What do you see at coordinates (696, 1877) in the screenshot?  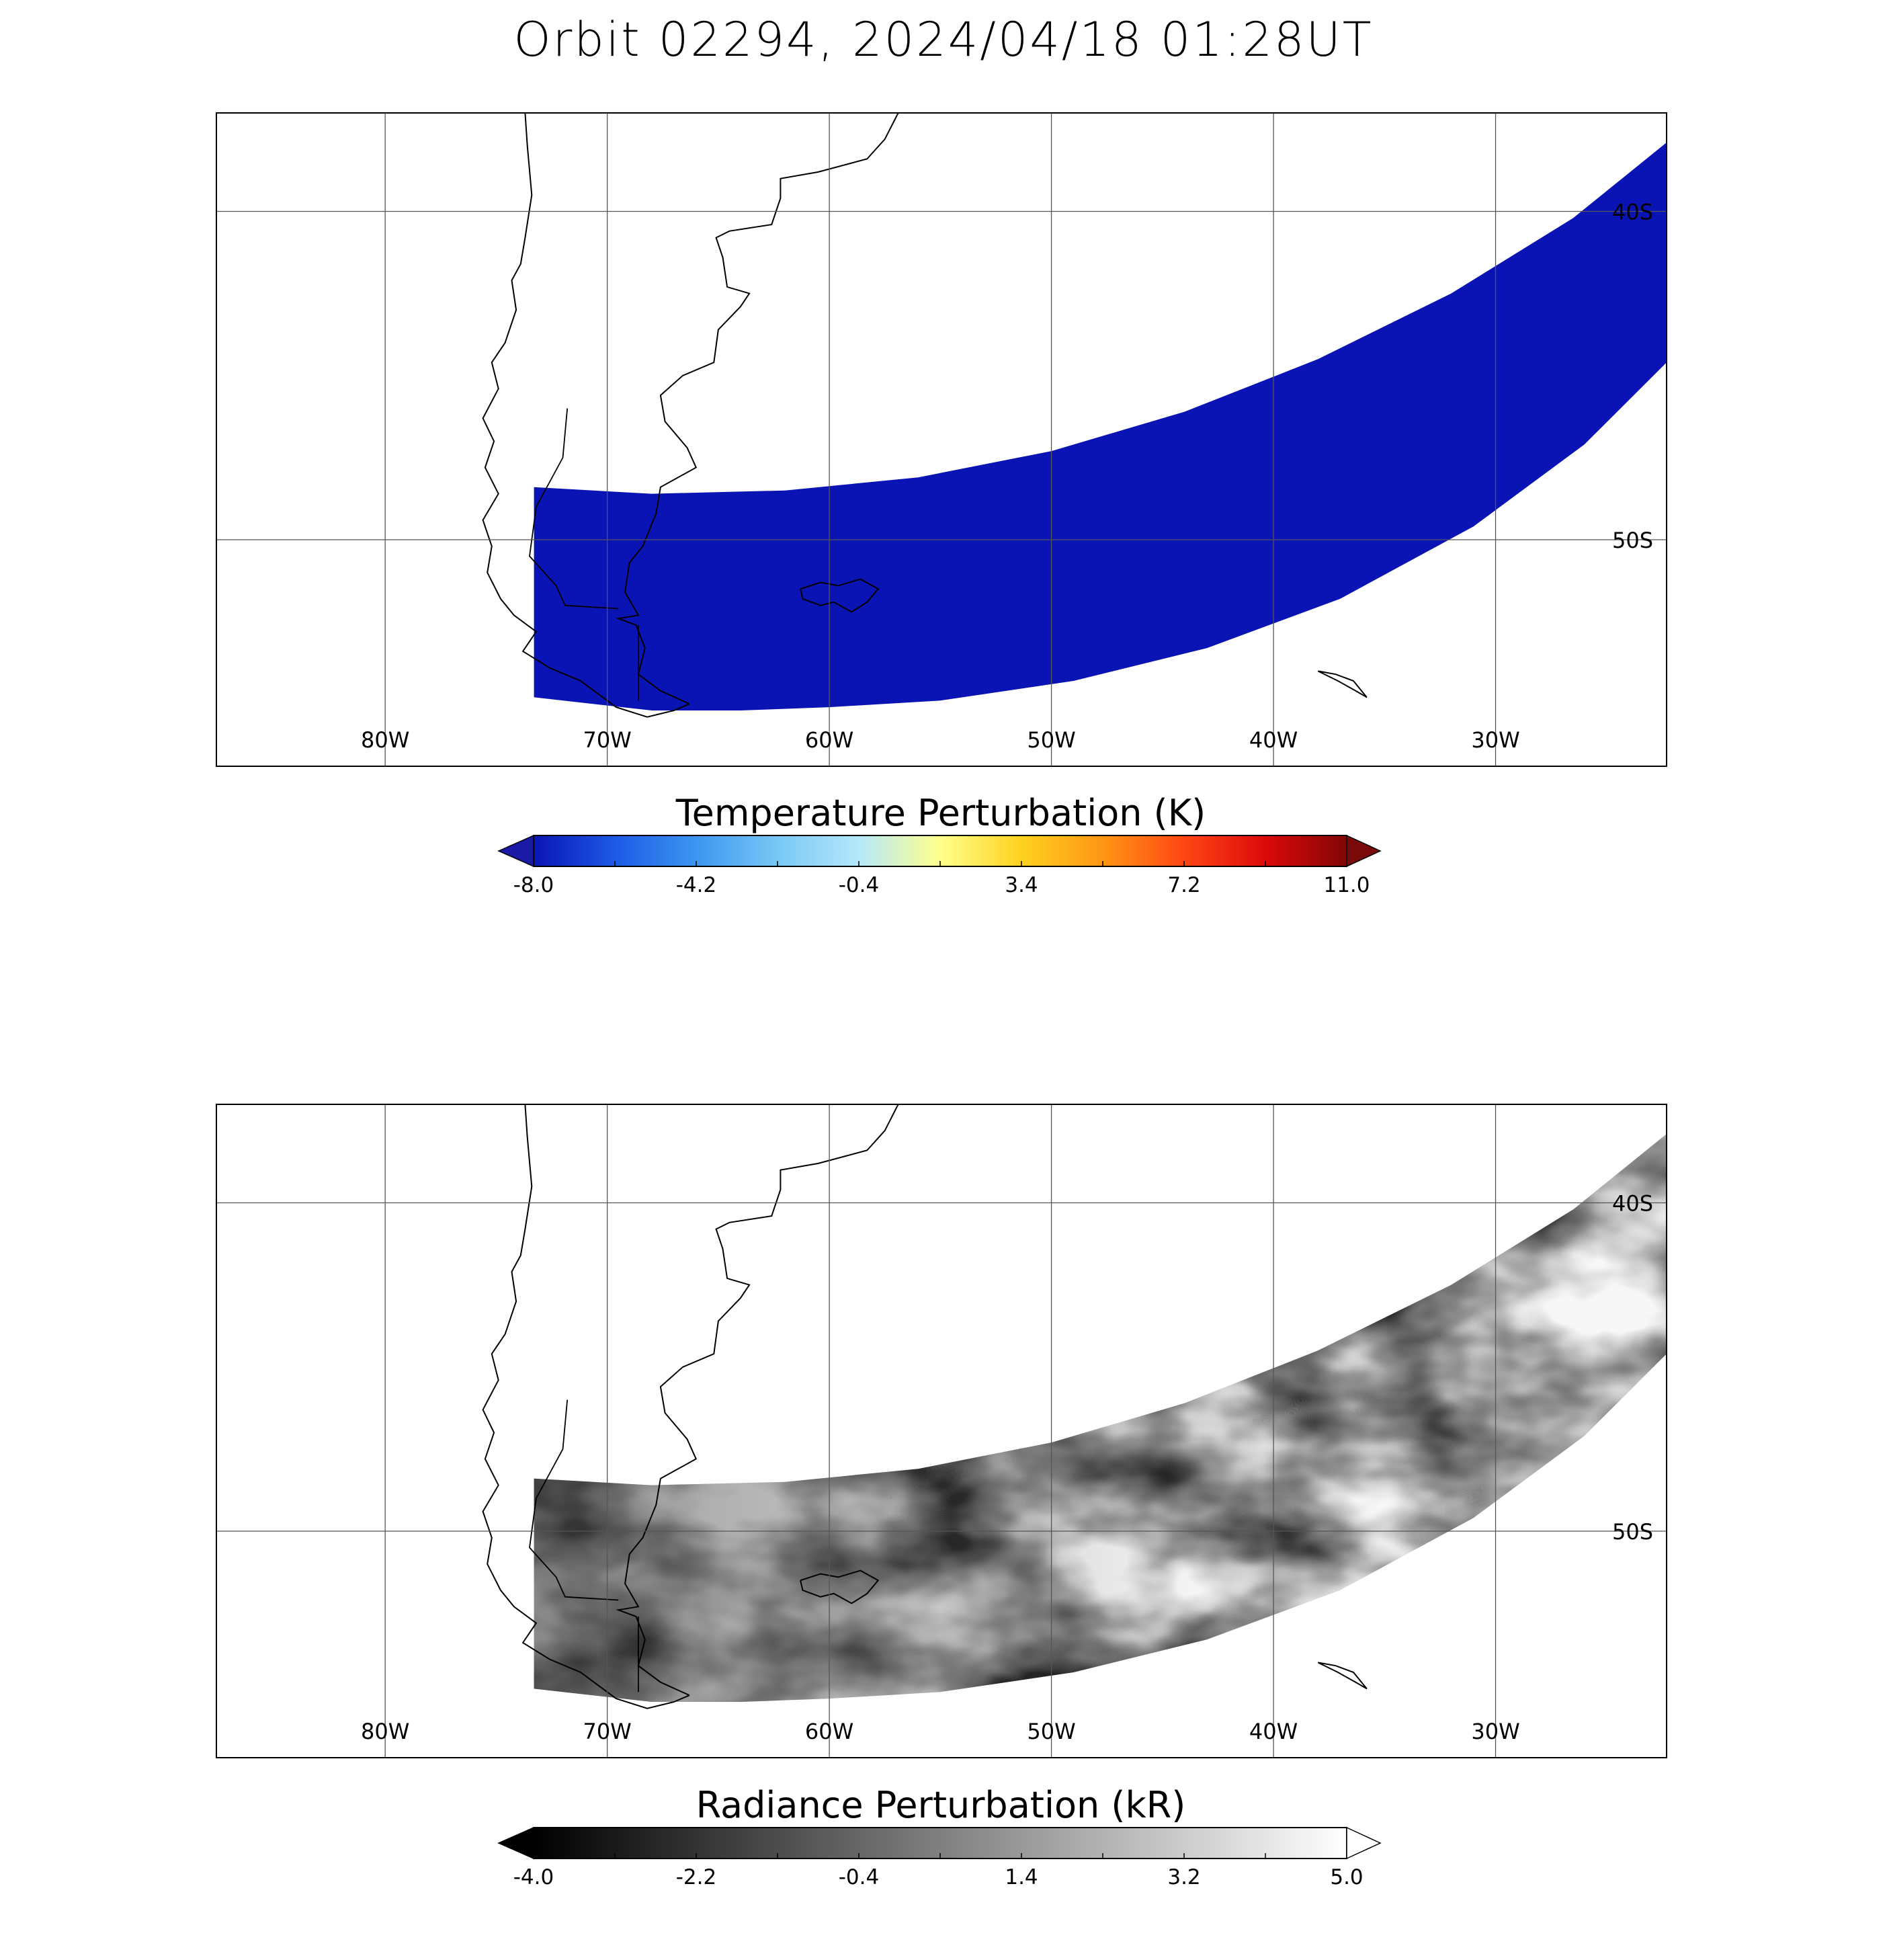 I see `colorbar-tick-label: -2.2` at bounding box center [696, 1877].